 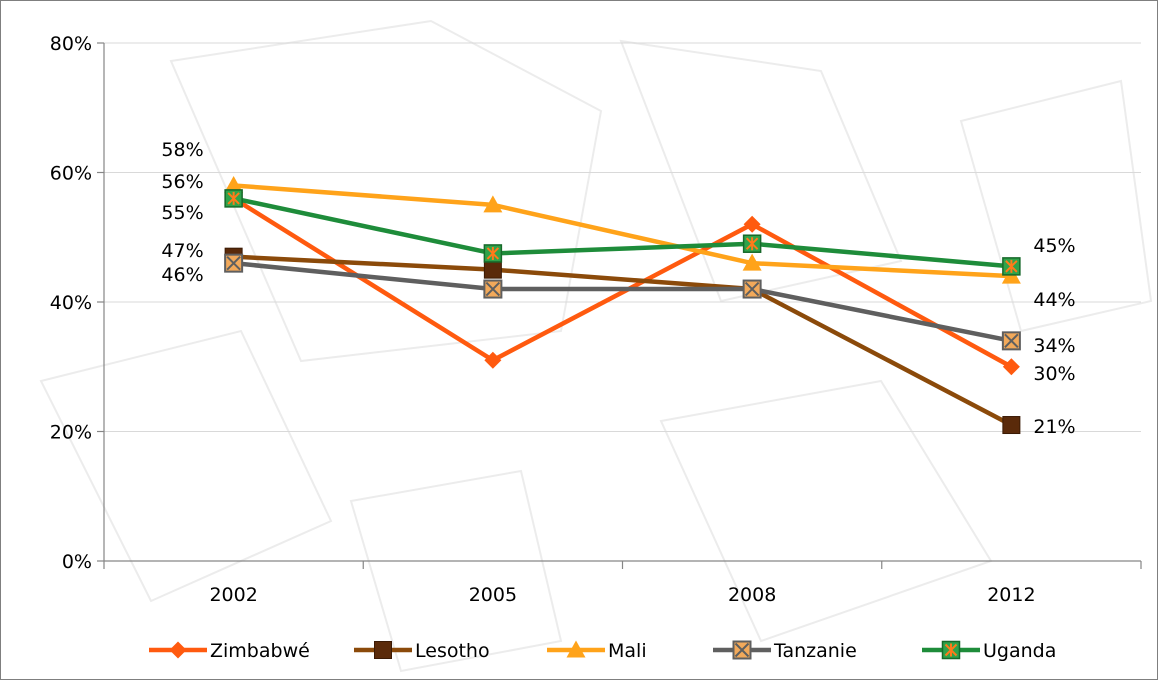 I want to click on data-label: 21%, so click(x=1054, y=427).